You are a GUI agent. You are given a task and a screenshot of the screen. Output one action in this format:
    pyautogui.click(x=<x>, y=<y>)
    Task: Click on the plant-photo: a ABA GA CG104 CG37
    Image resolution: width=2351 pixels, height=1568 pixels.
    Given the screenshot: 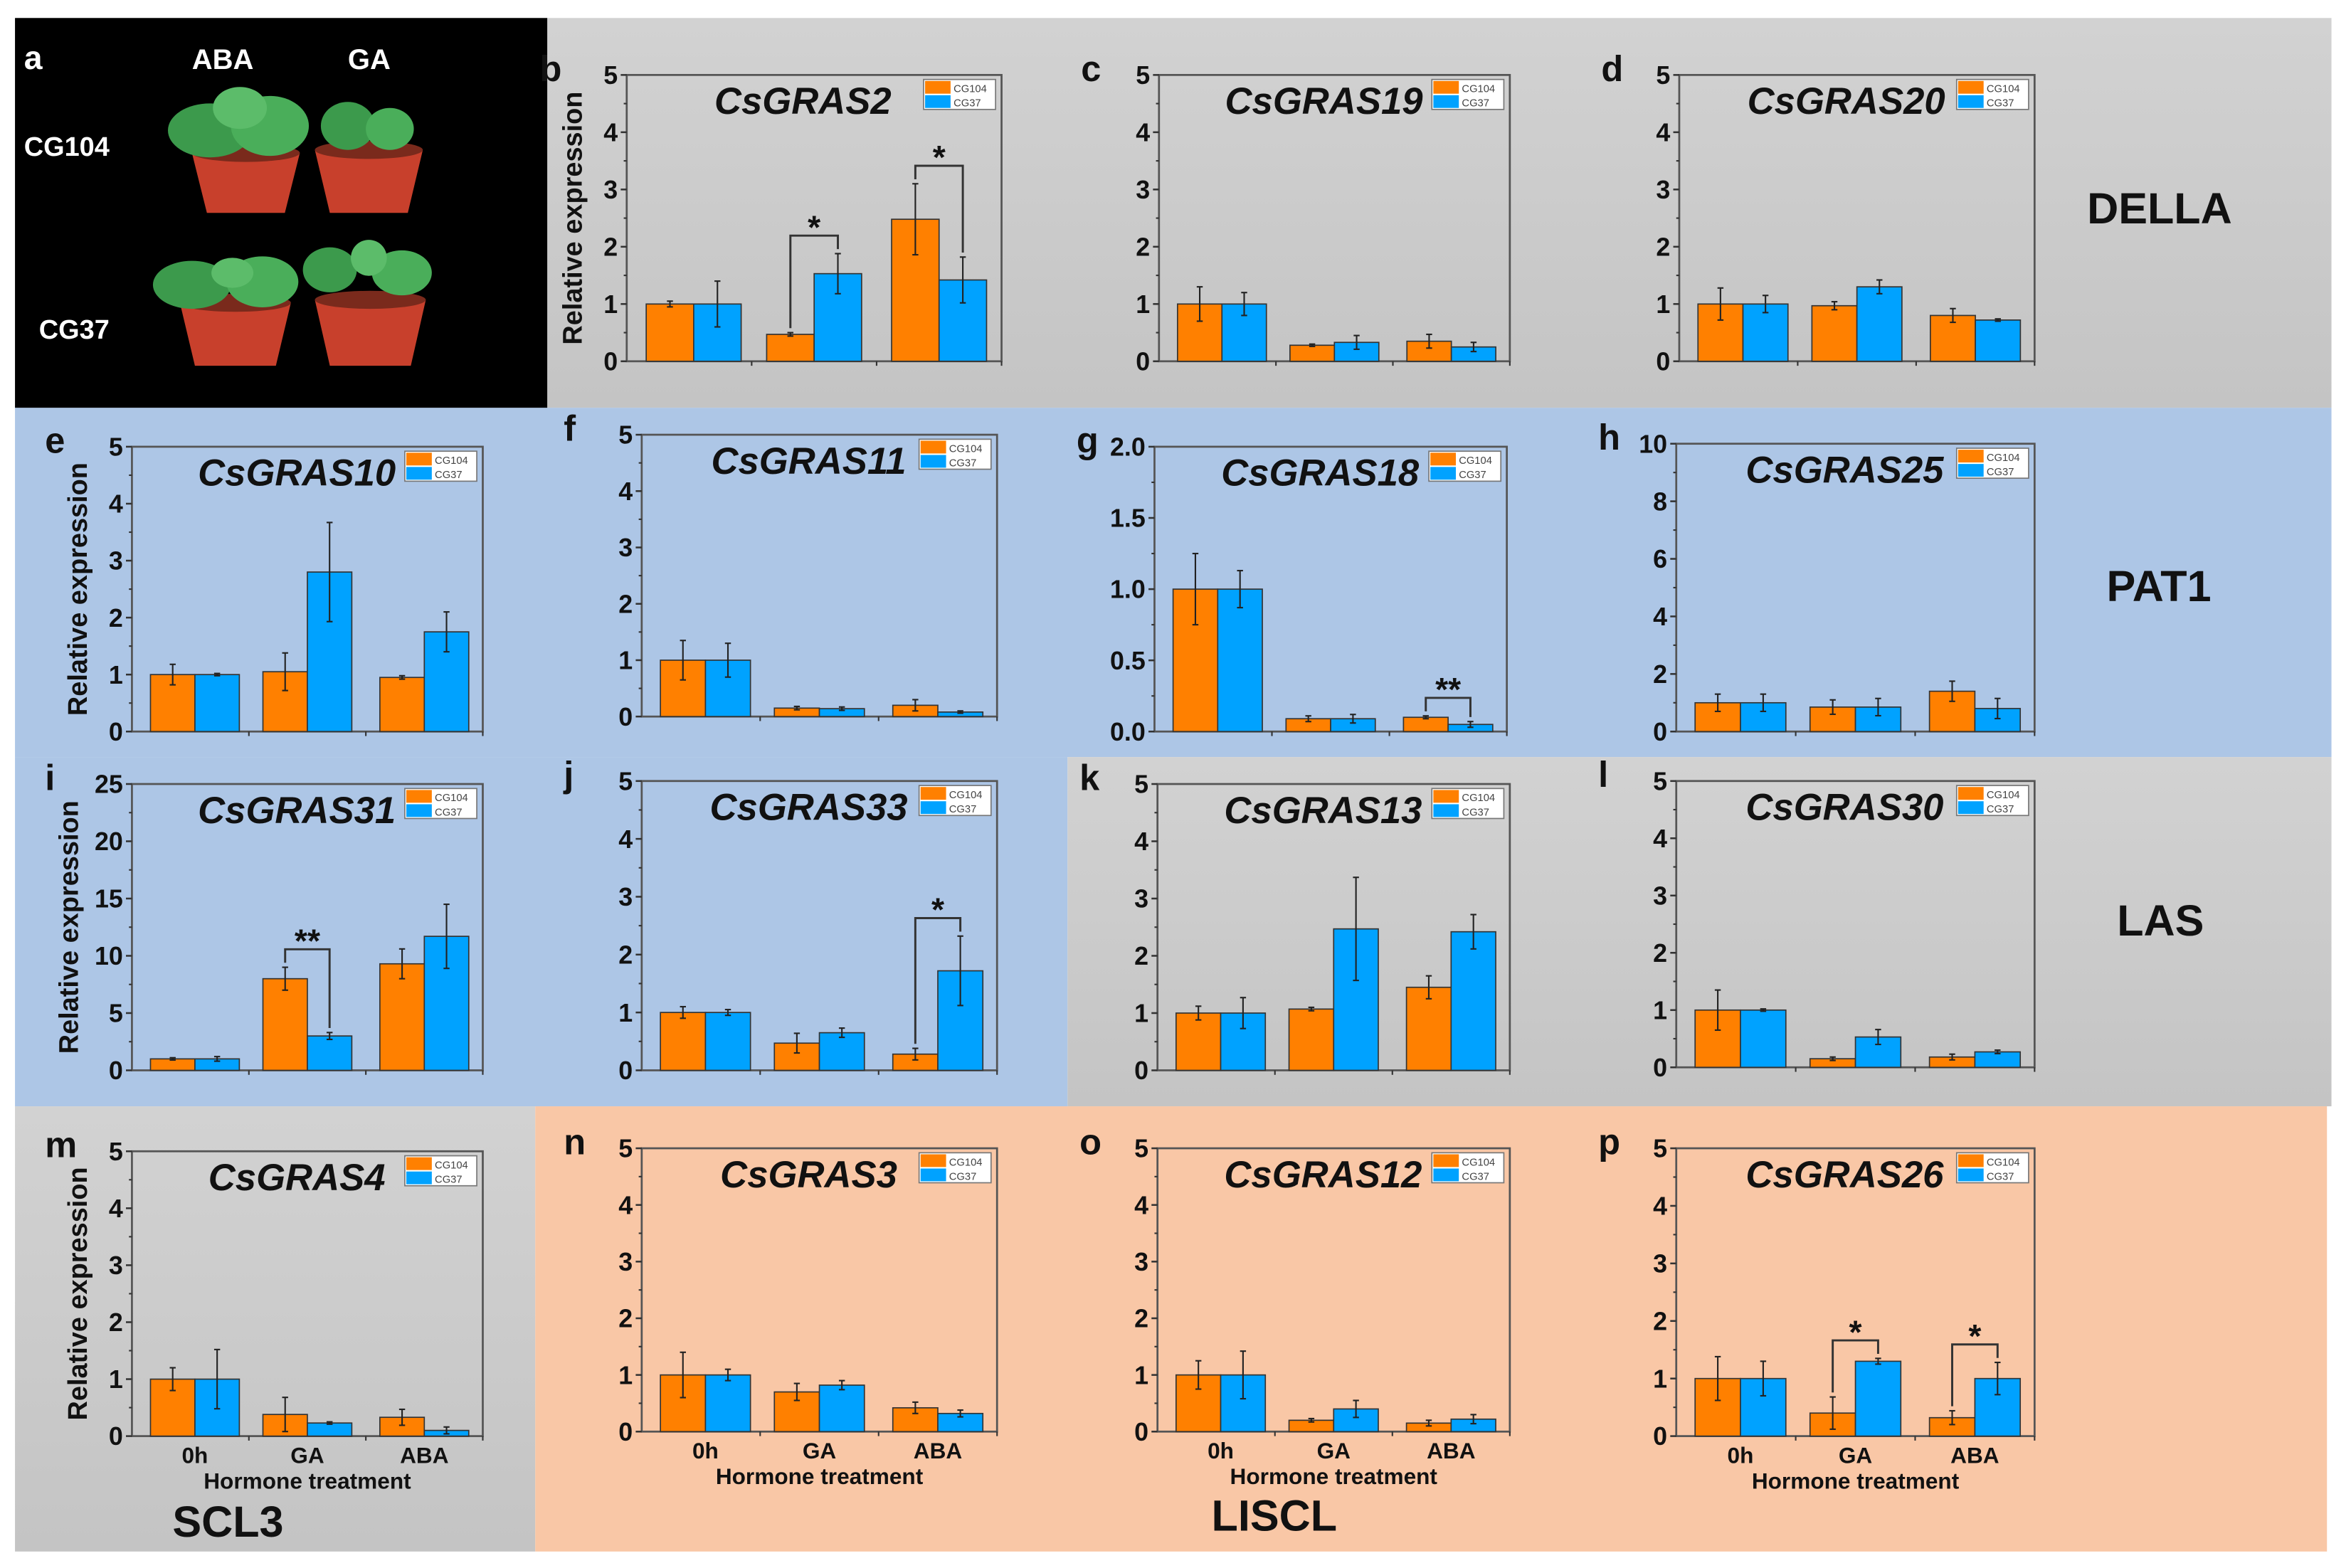 What is the action you would take?
    pyautogui.click(x=228, y=203)
    